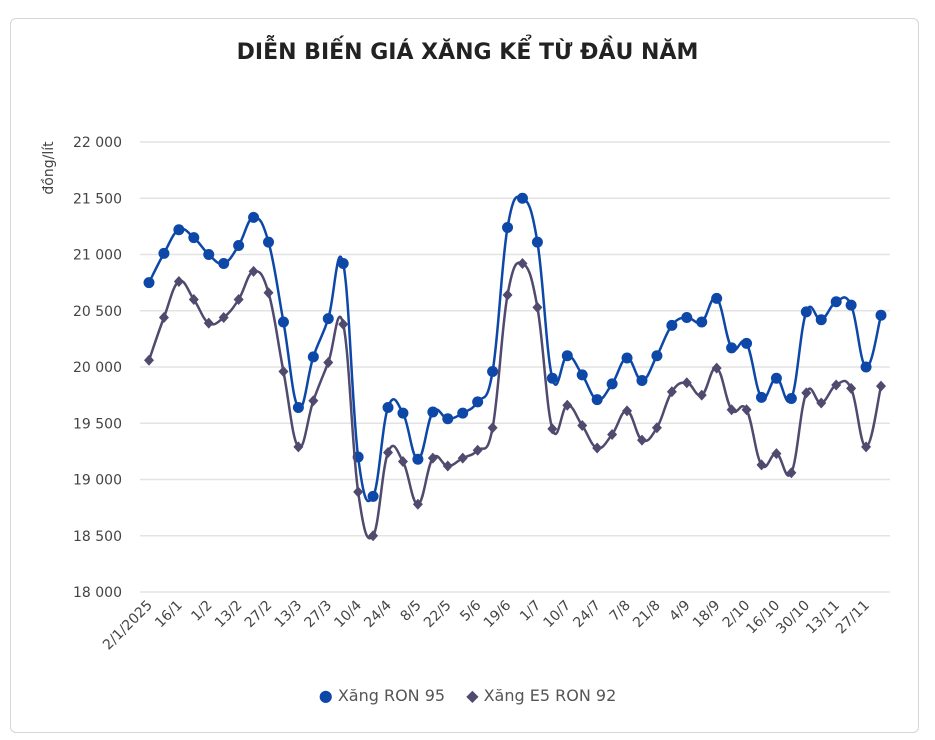  Describe the element at coordinates (259, 615) in the screenshot. I see `x-tick-label: 27/2` at that location.